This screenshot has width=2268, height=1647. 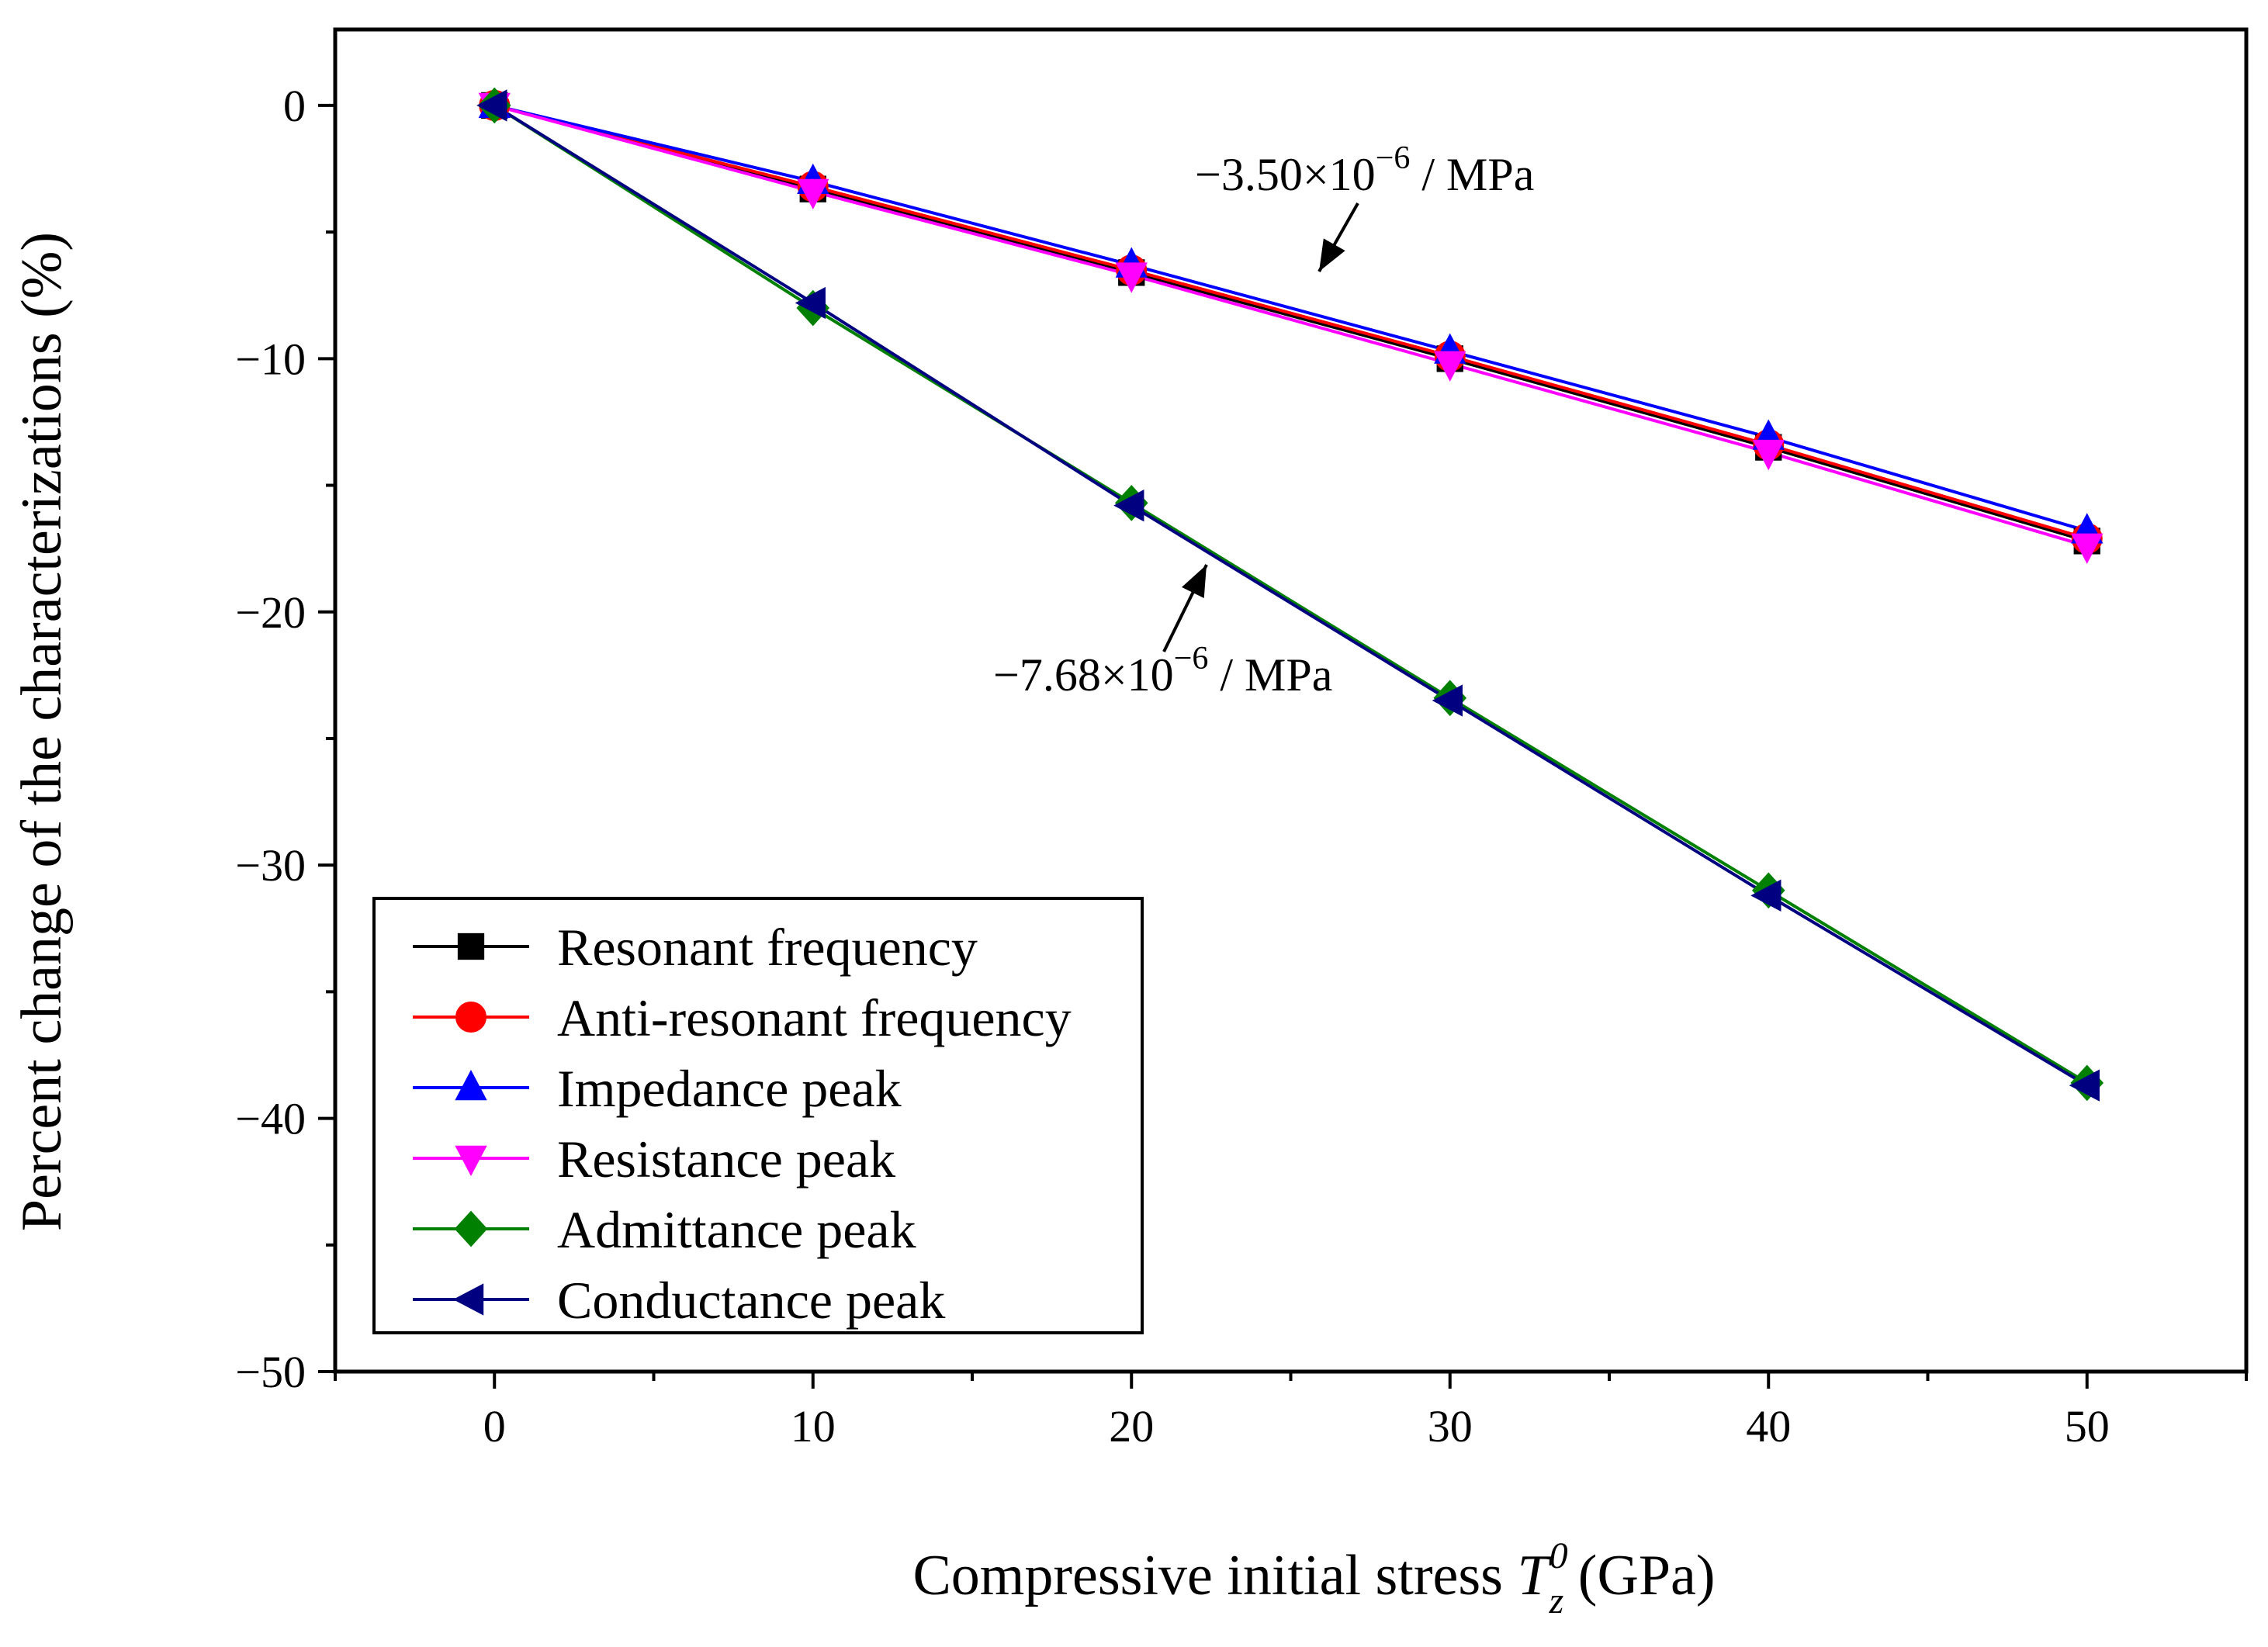 I want to click on legend-label-admittance-peak: Admittance peak, so click(x=737, y=1229).